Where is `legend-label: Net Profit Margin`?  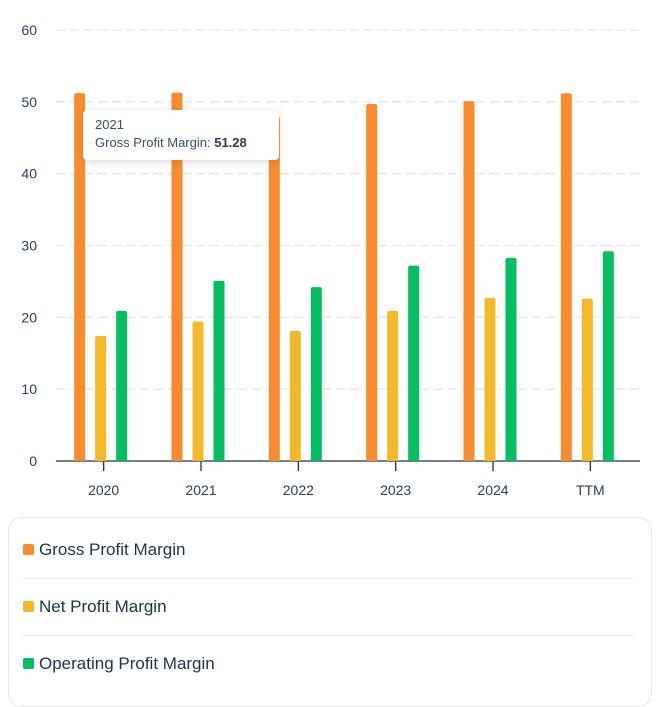 legend-label: Net Profit Margin is located at coordinates (103, 606).